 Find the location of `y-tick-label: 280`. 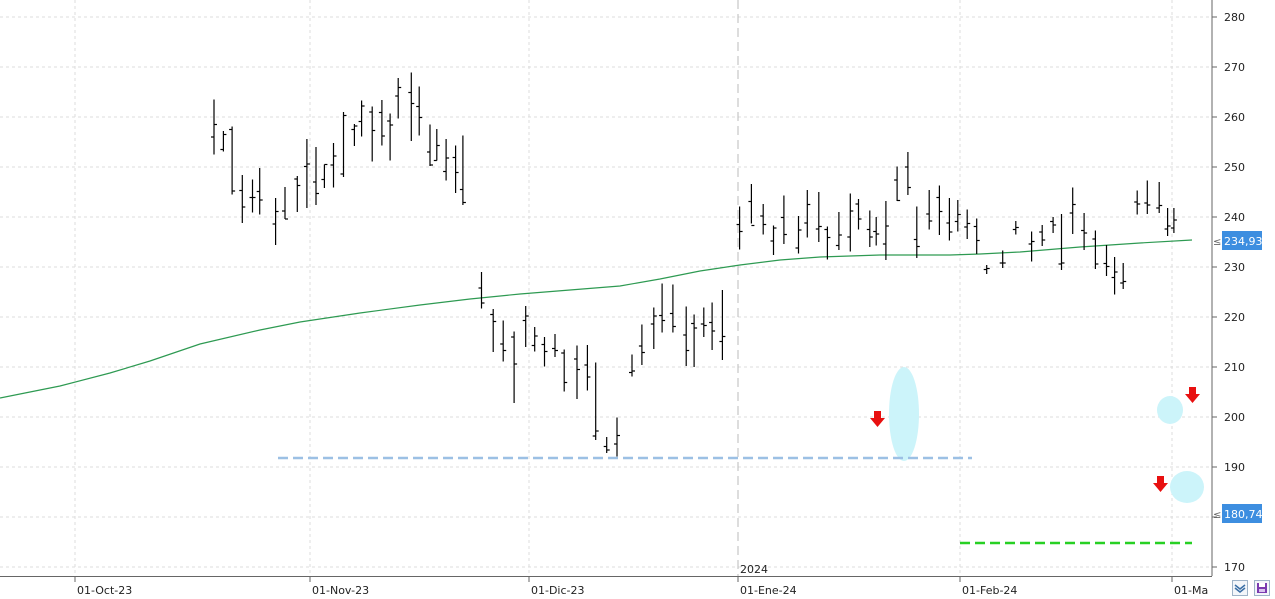

y-tick-label: 280 is located at coordinates (1234, 17).